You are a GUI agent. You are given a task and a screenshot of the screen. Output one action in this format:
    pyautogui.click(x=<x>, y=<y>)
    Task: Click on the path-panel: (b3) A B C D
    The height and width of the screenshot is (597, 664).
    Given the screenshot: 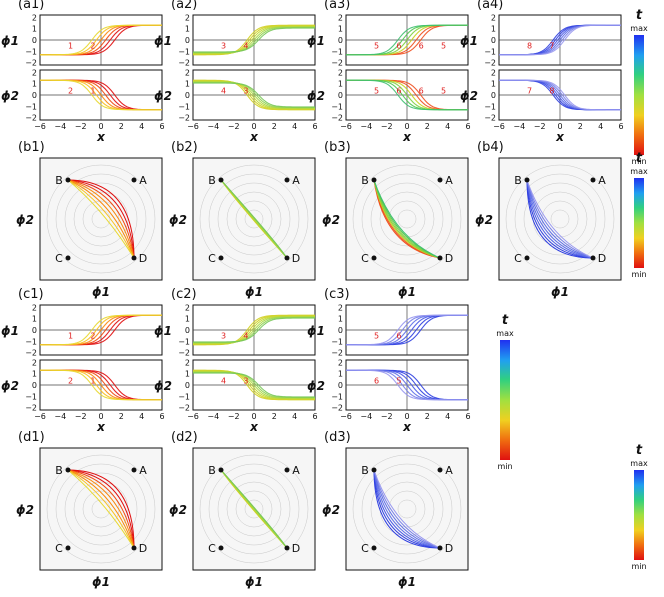 What is the action you would take?
    pyautogui.click(x=396, y=210)
    